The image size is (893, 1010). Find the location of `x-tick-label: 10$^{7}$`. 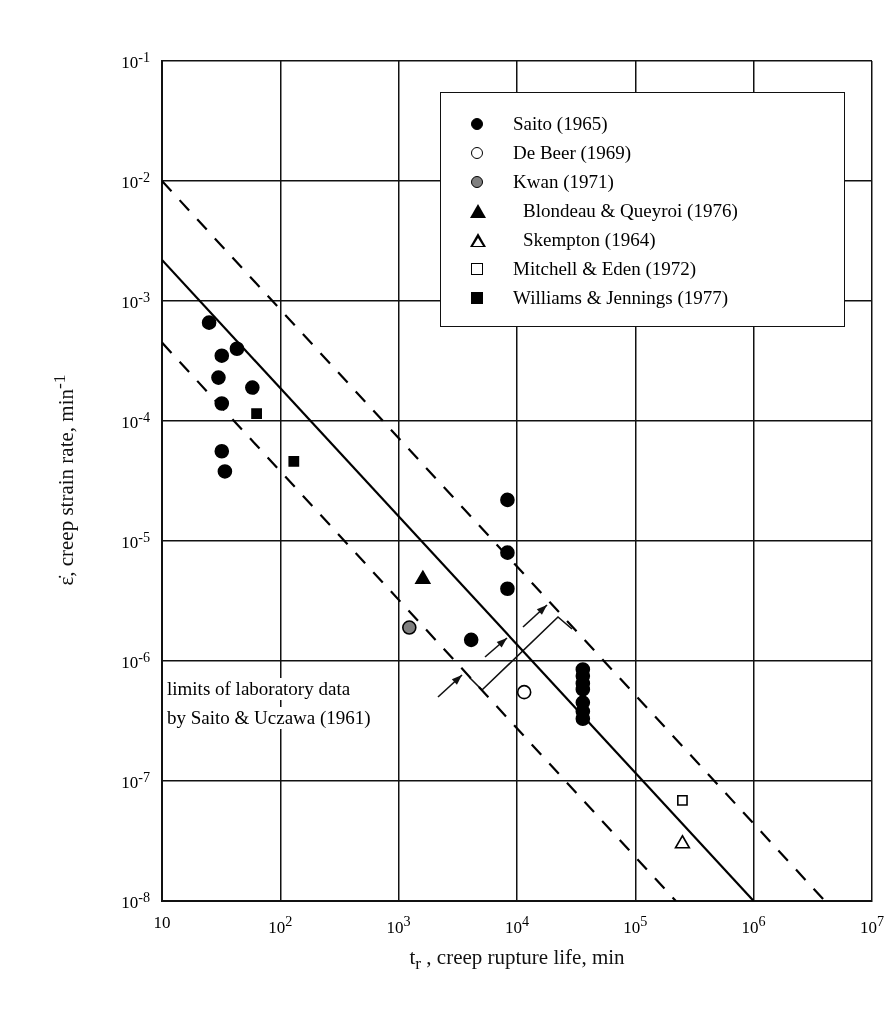

x-tick-label: 10$^{7}$ is located at coordinates (872, 925).